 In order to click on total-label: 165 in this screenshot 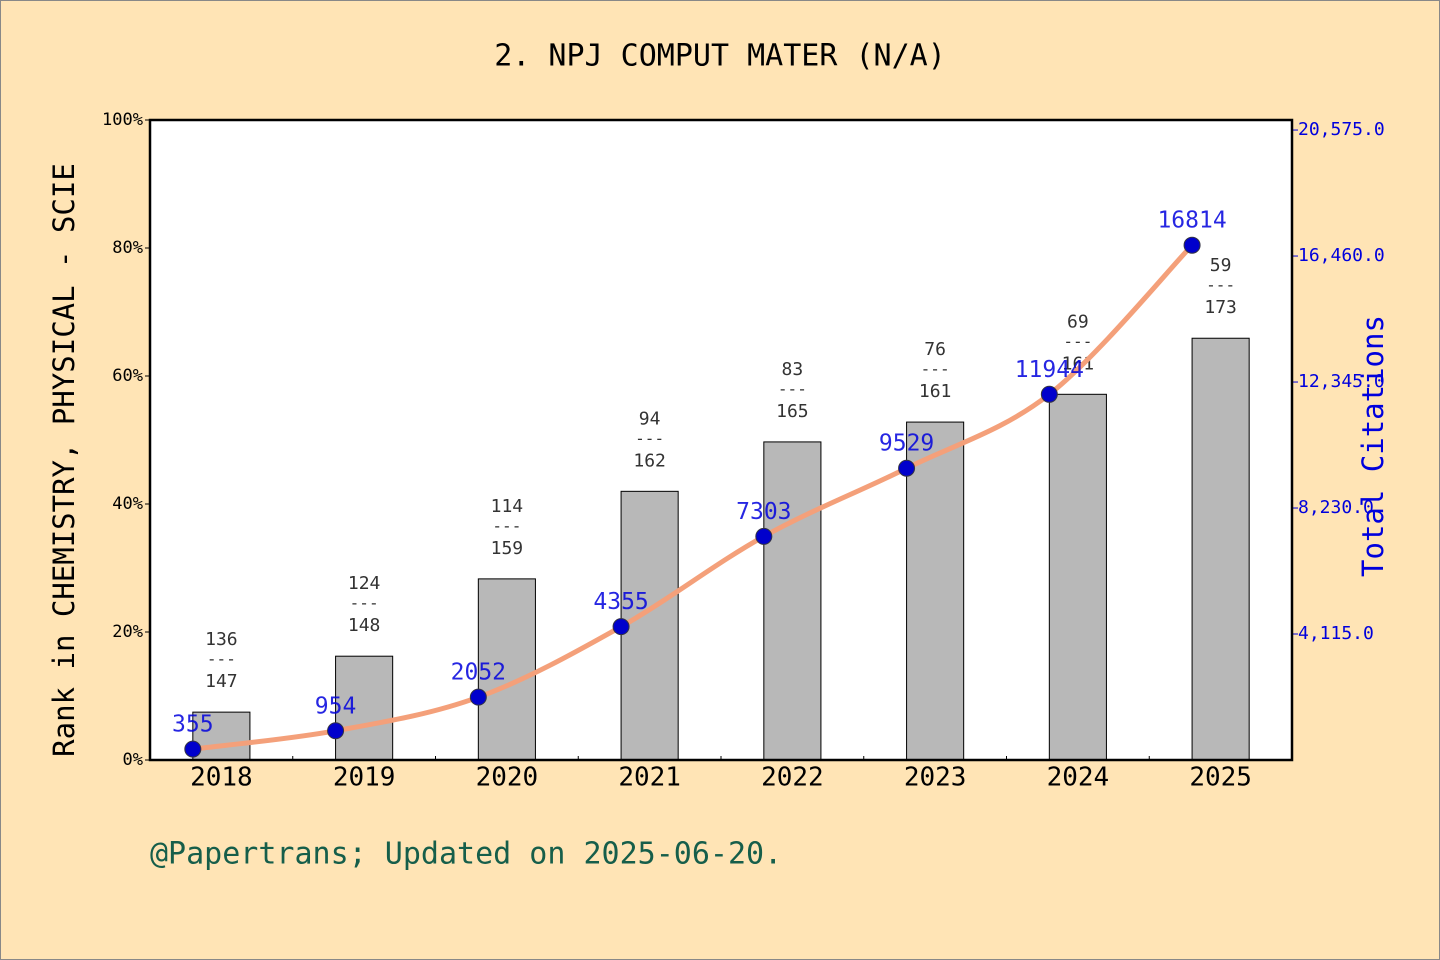, I will do `click(792, 411)`.